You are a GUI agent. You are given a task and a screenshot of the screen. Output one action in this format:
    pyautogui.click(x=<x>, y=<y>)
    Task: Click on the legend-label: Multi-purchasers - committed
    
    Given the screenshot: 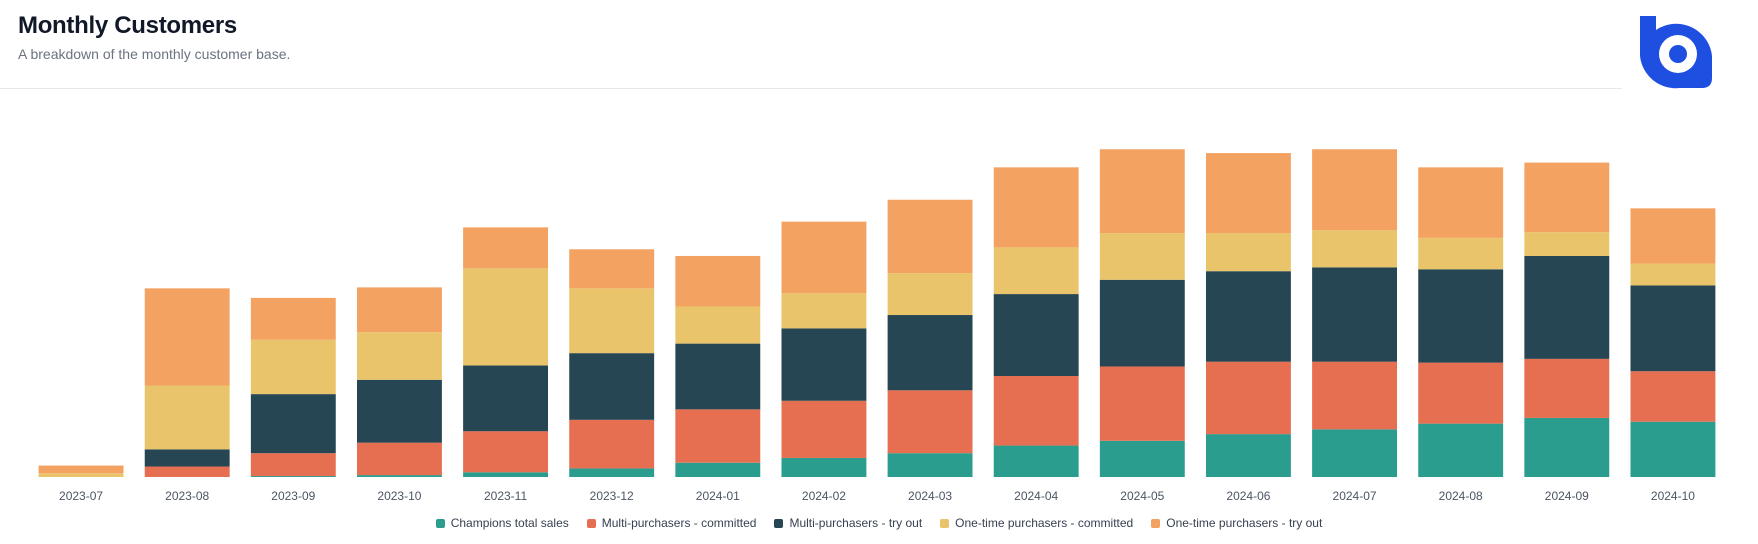 What is the action you would take?
    pyautogui.click(x=679, y=523)
    